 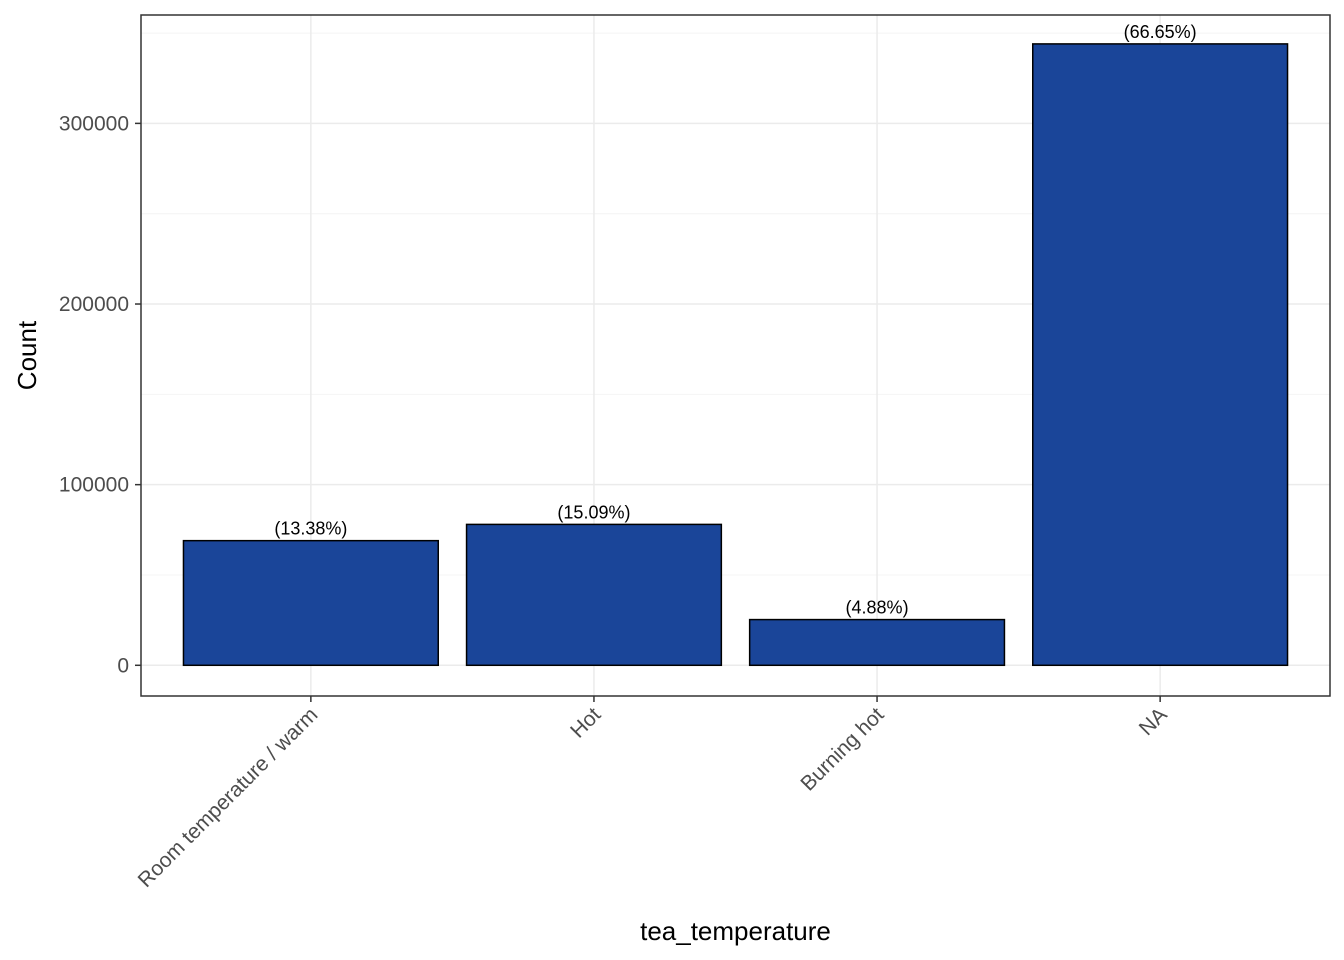 What do you see at coordinates (735, 931) in the screenshot?
I see `x-axis-title: tea_temperature` at bounding box center [735, 931].